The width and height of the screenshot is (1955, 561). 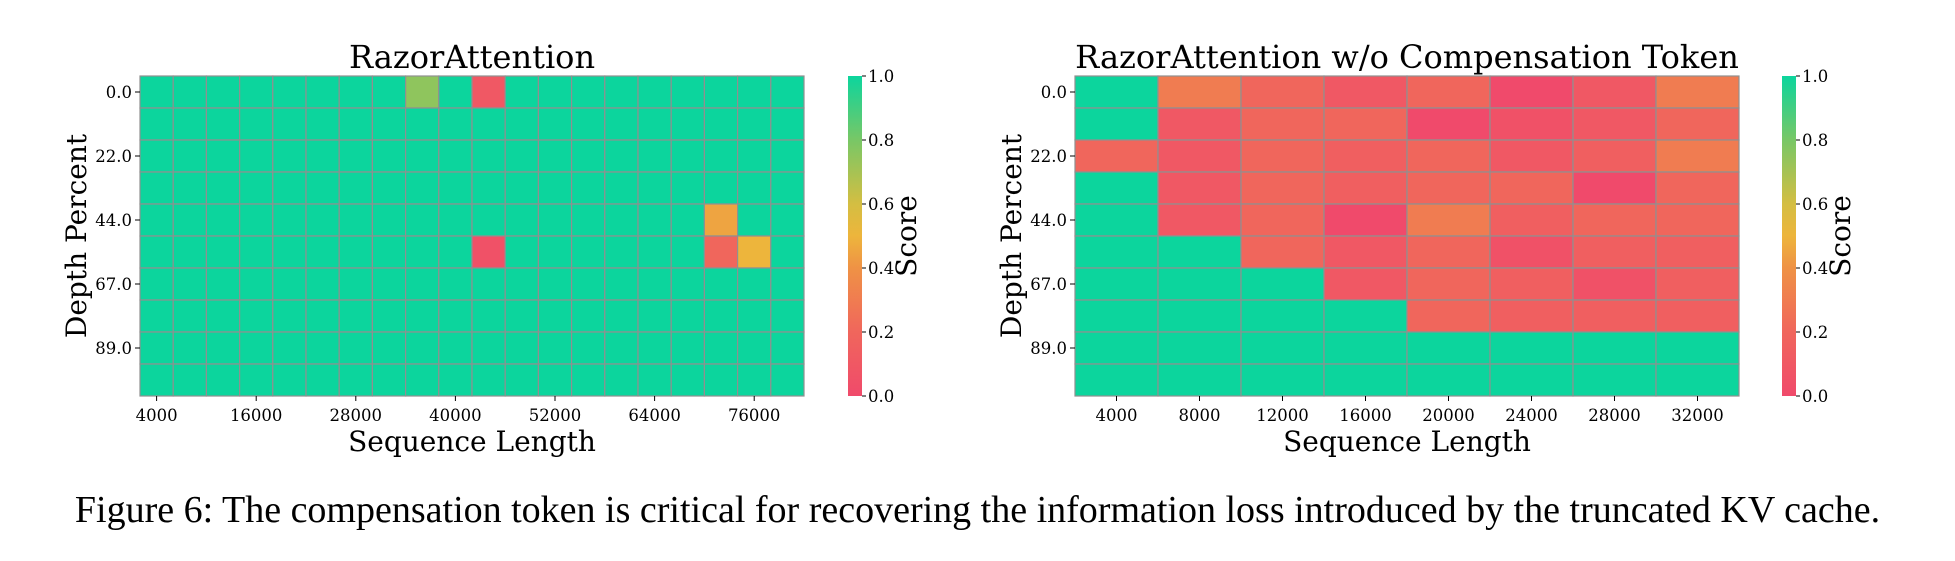 I want to click on colorbar: 0.0 0.2 0.4 0.6 0.8 1.0 Score, so click(x=885, y=236).